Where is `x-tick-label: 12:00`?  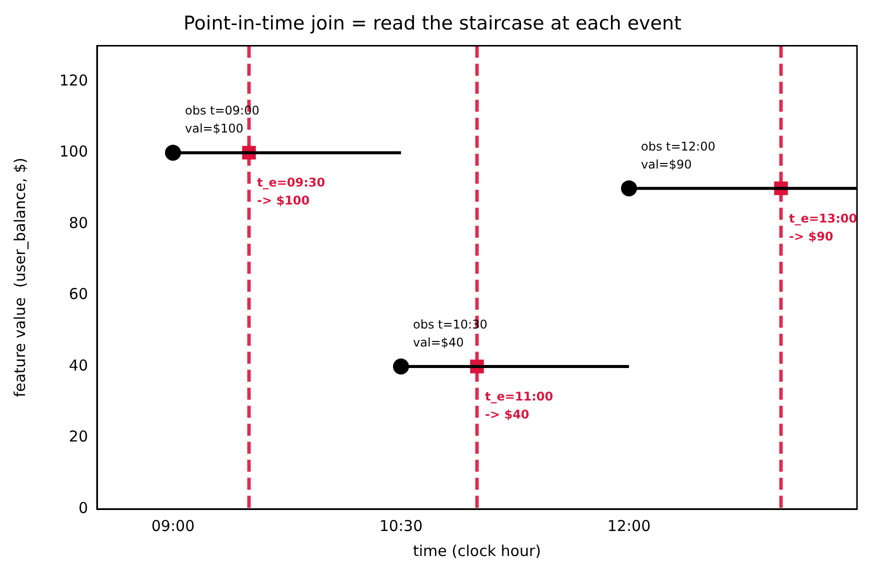 x-tick-label: 12:00 is located at coordinates (629, 525).